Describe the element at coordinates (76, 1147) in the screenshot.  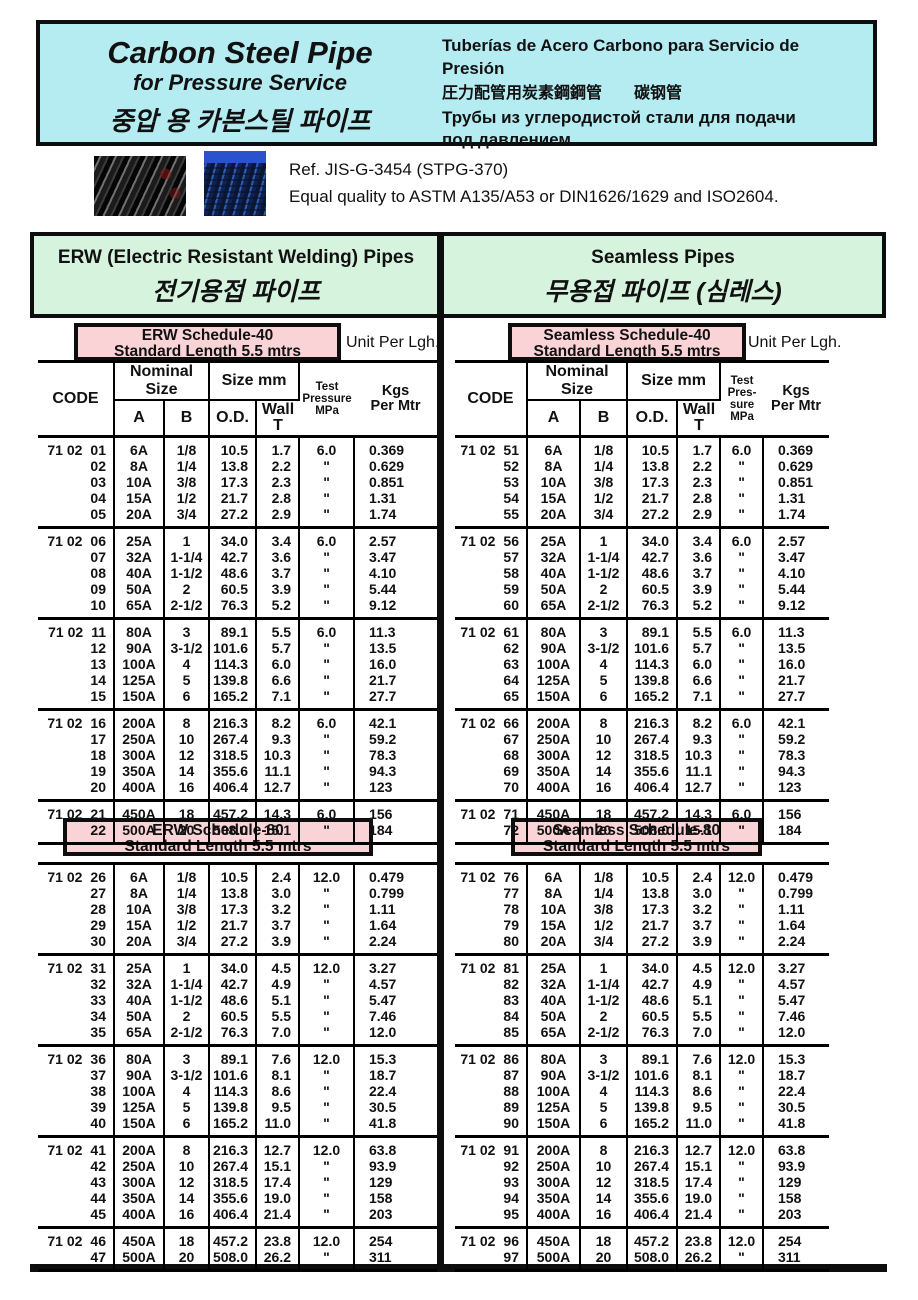
I see `code-cell: 71 02 41` at that location.